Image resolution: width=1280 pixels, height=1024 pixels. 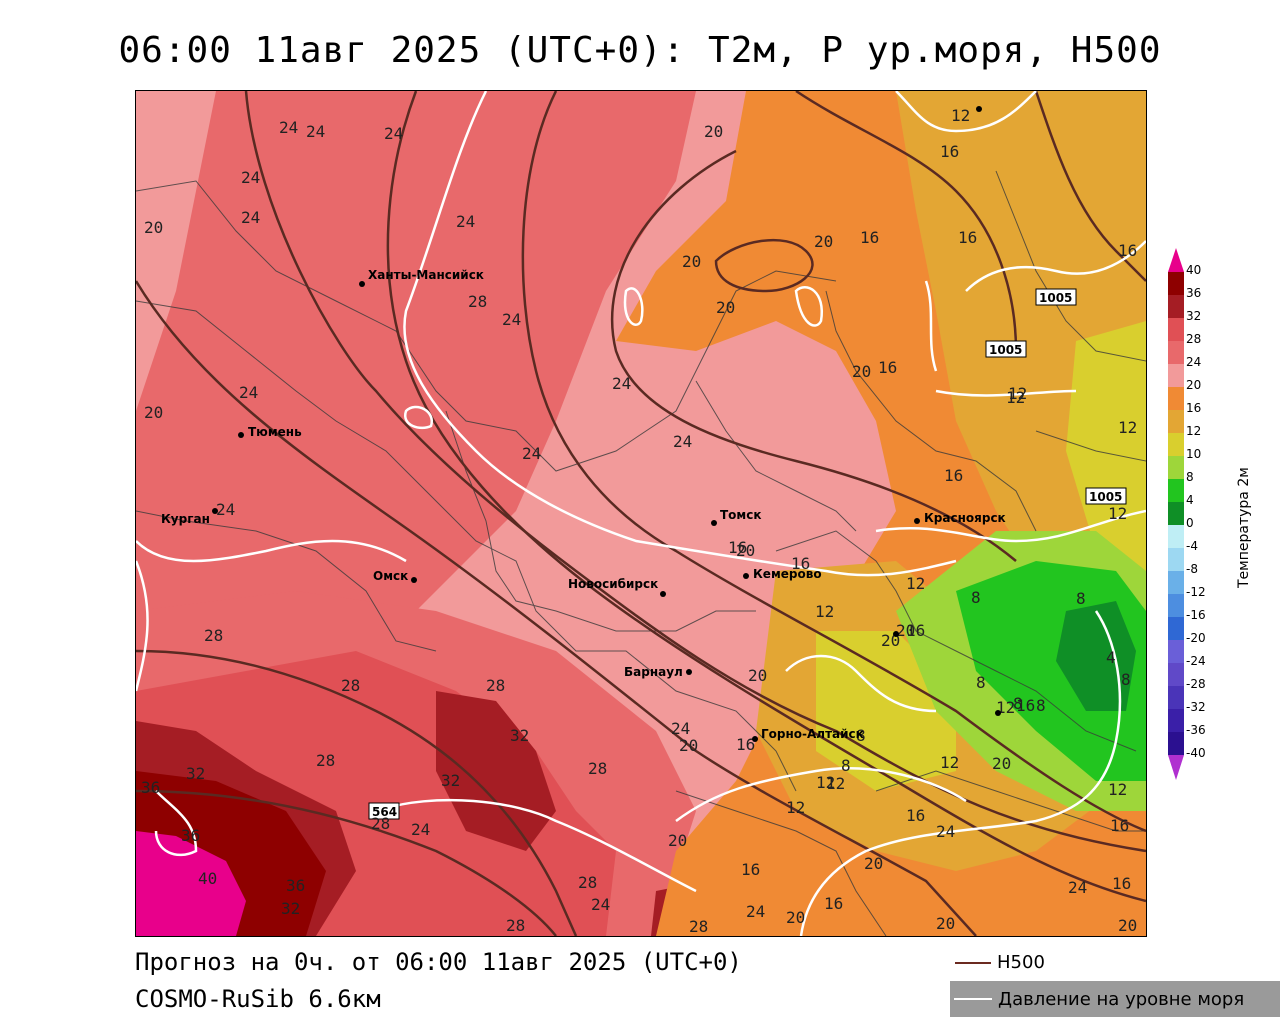 What do you see at coordinates (1196, 638) in the screenshot?
I see `colorbar-tick: -20` at bounding box center [1196, 638].